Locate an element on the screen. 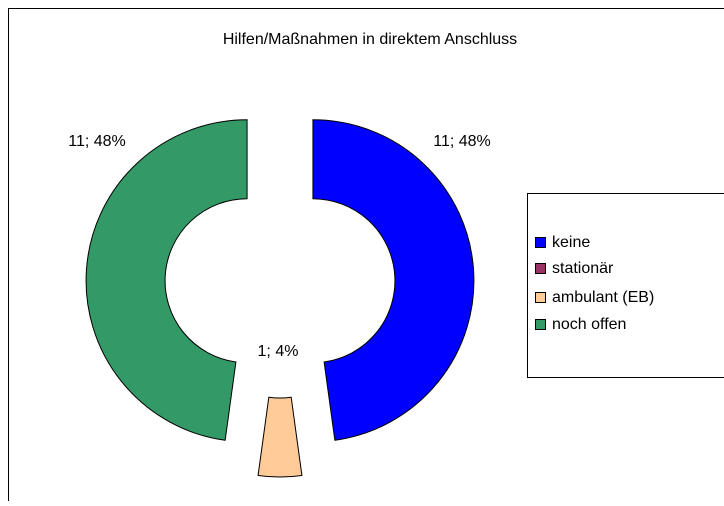  data-label: 1; 4% is located at coordinates (278, 351).